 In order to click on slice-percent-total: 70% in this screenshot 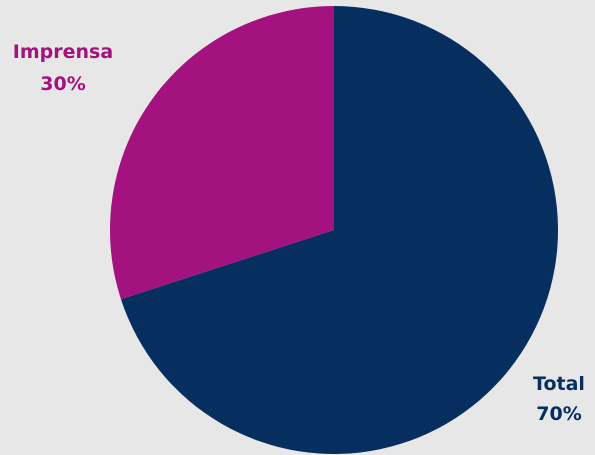, I will do `click(558, 414)`.